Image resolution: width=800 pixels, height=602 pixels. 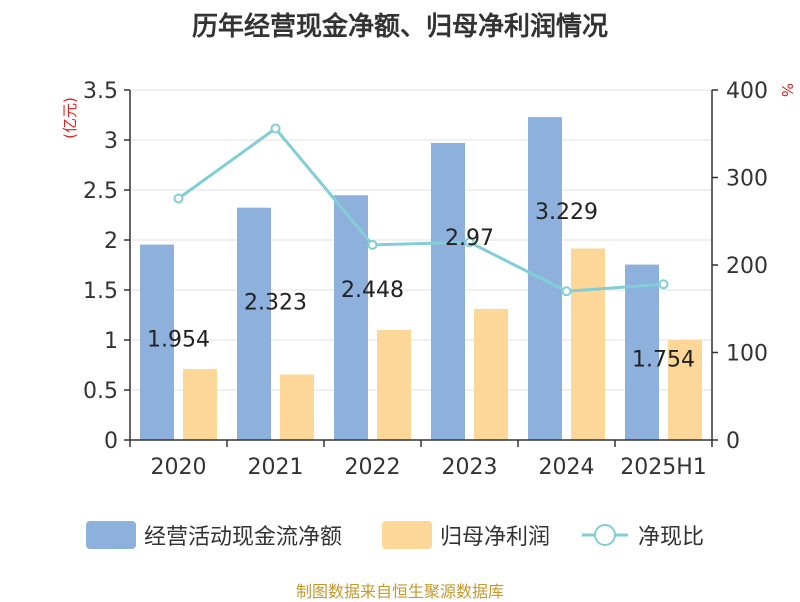 I want to click on bar-profit-2023, so click(x=491, y=374).